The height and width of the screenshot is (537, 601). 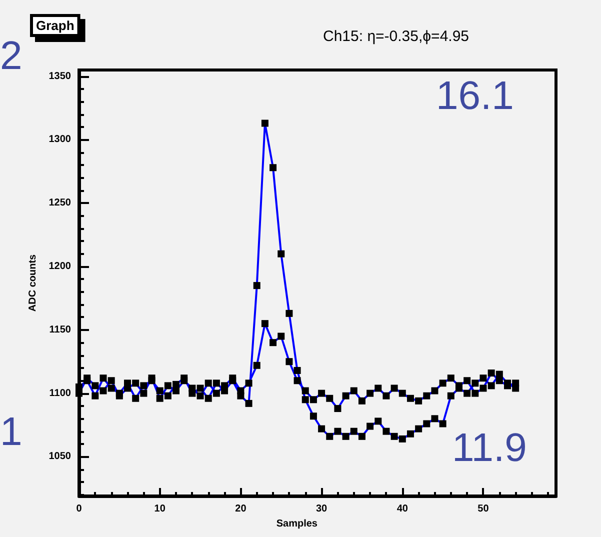 What do you see at coordinates (11, 432) in the screenshot?
I see `text: 1` at bounding box center [11, 432].